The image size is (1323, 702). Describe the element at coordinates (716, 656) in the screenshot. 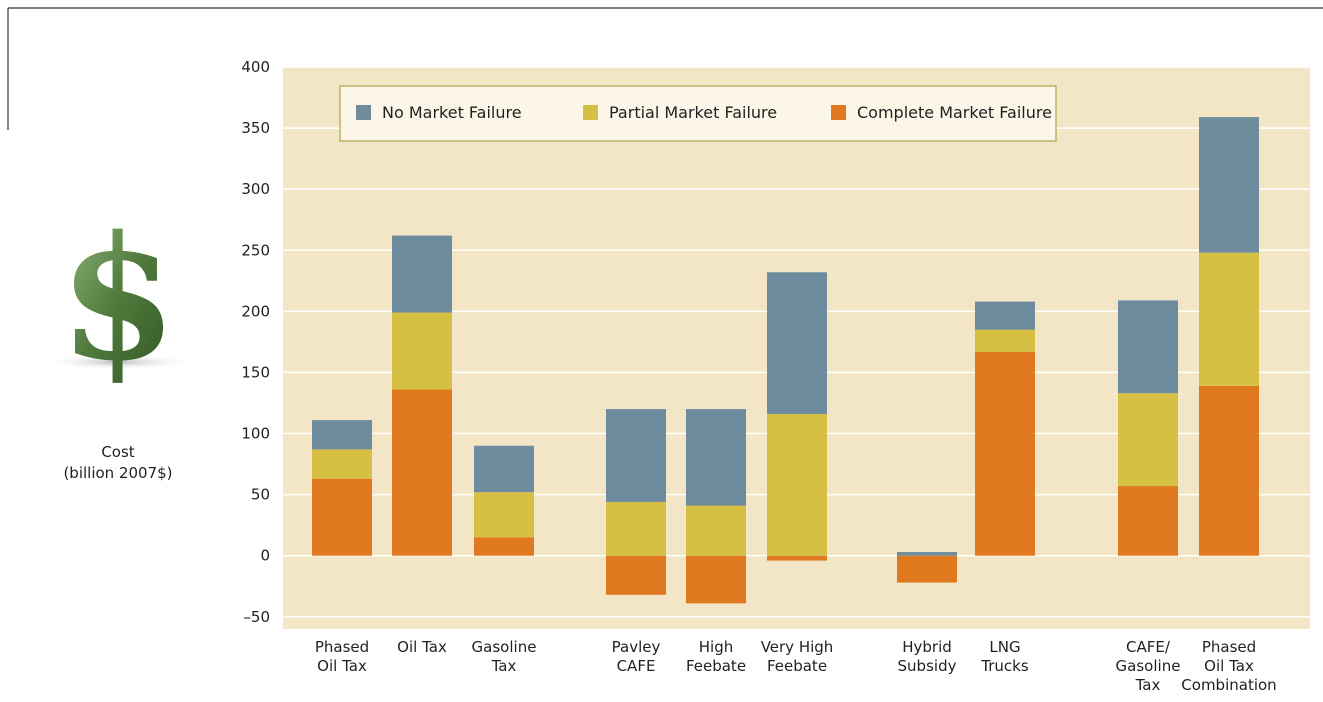

I see `x-tick-label: High Feebate` at that location.